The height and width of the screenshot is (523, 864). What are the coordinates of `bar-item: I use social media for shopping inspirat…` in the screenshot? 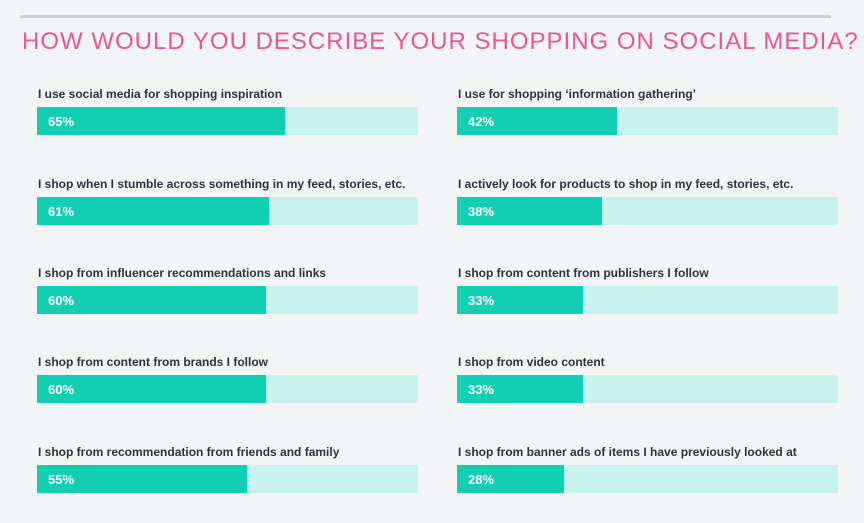 It's located at (227, 117).